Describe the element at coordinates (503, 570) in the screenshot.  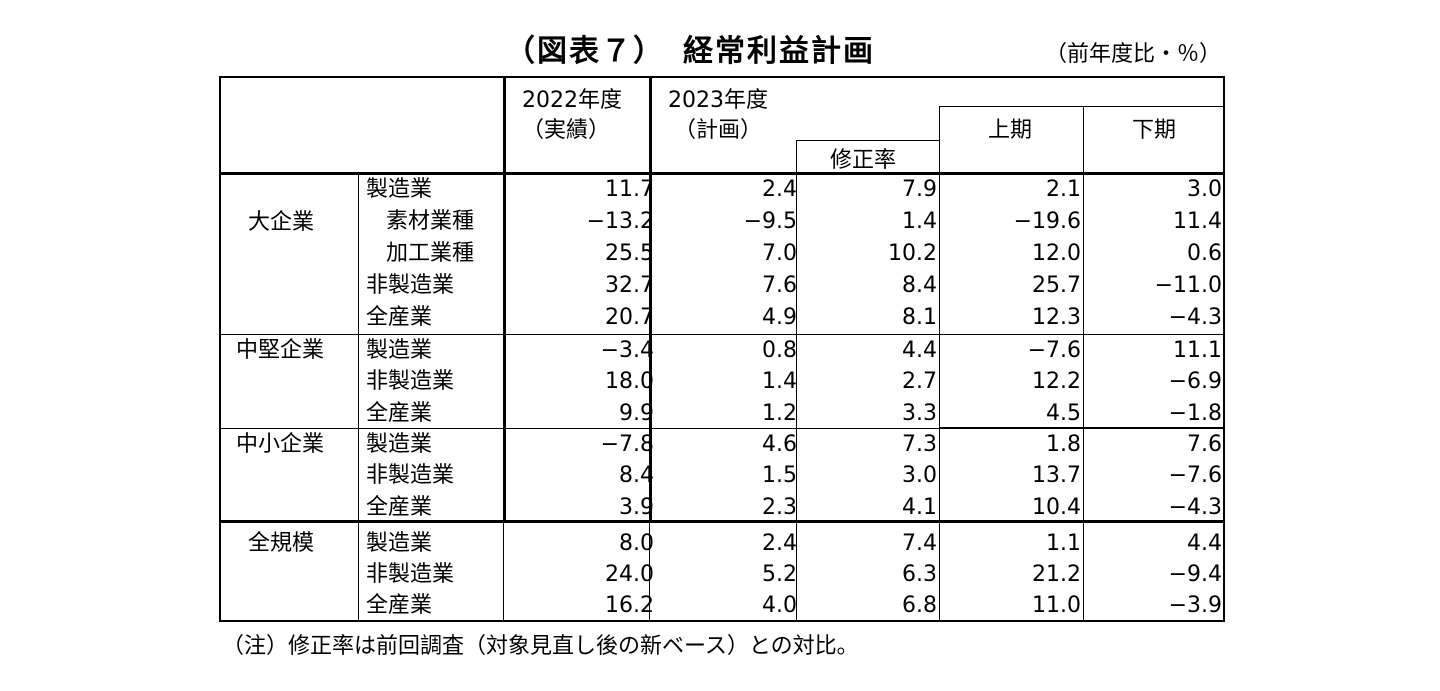
I see `col-divider-2022-left-lower` at that location.